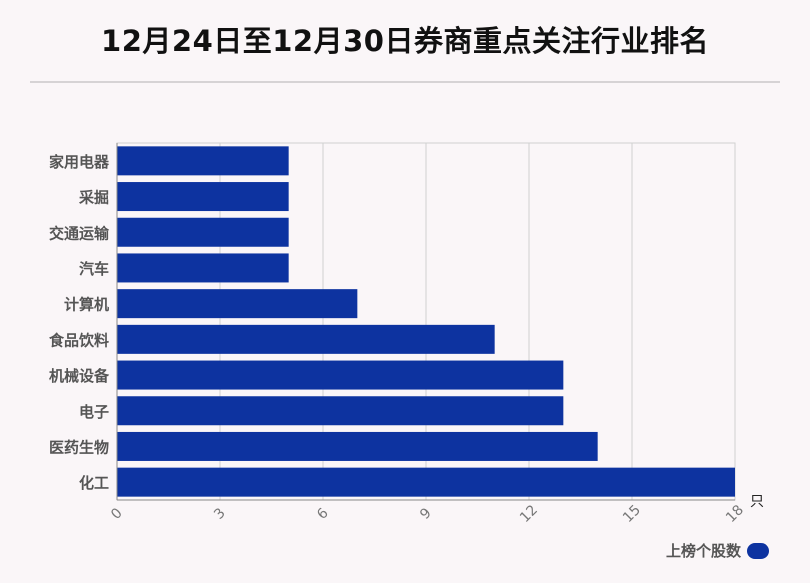 This screenshot has height=583, width=810. Describe the element at coordinates (86, 305) in the screenshot. I see `category-label: 计算机` at that location.